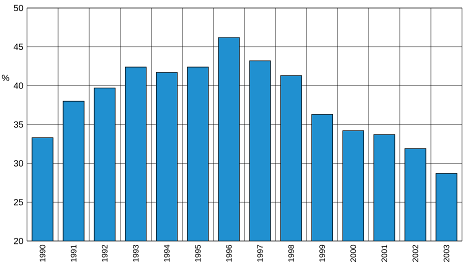 The width and height of the screenshot is (468, 277). What do you see at coordinates (19, 8) in the screenshot?
I see `y-tick-label: 50` at bounding box center [19, 8].